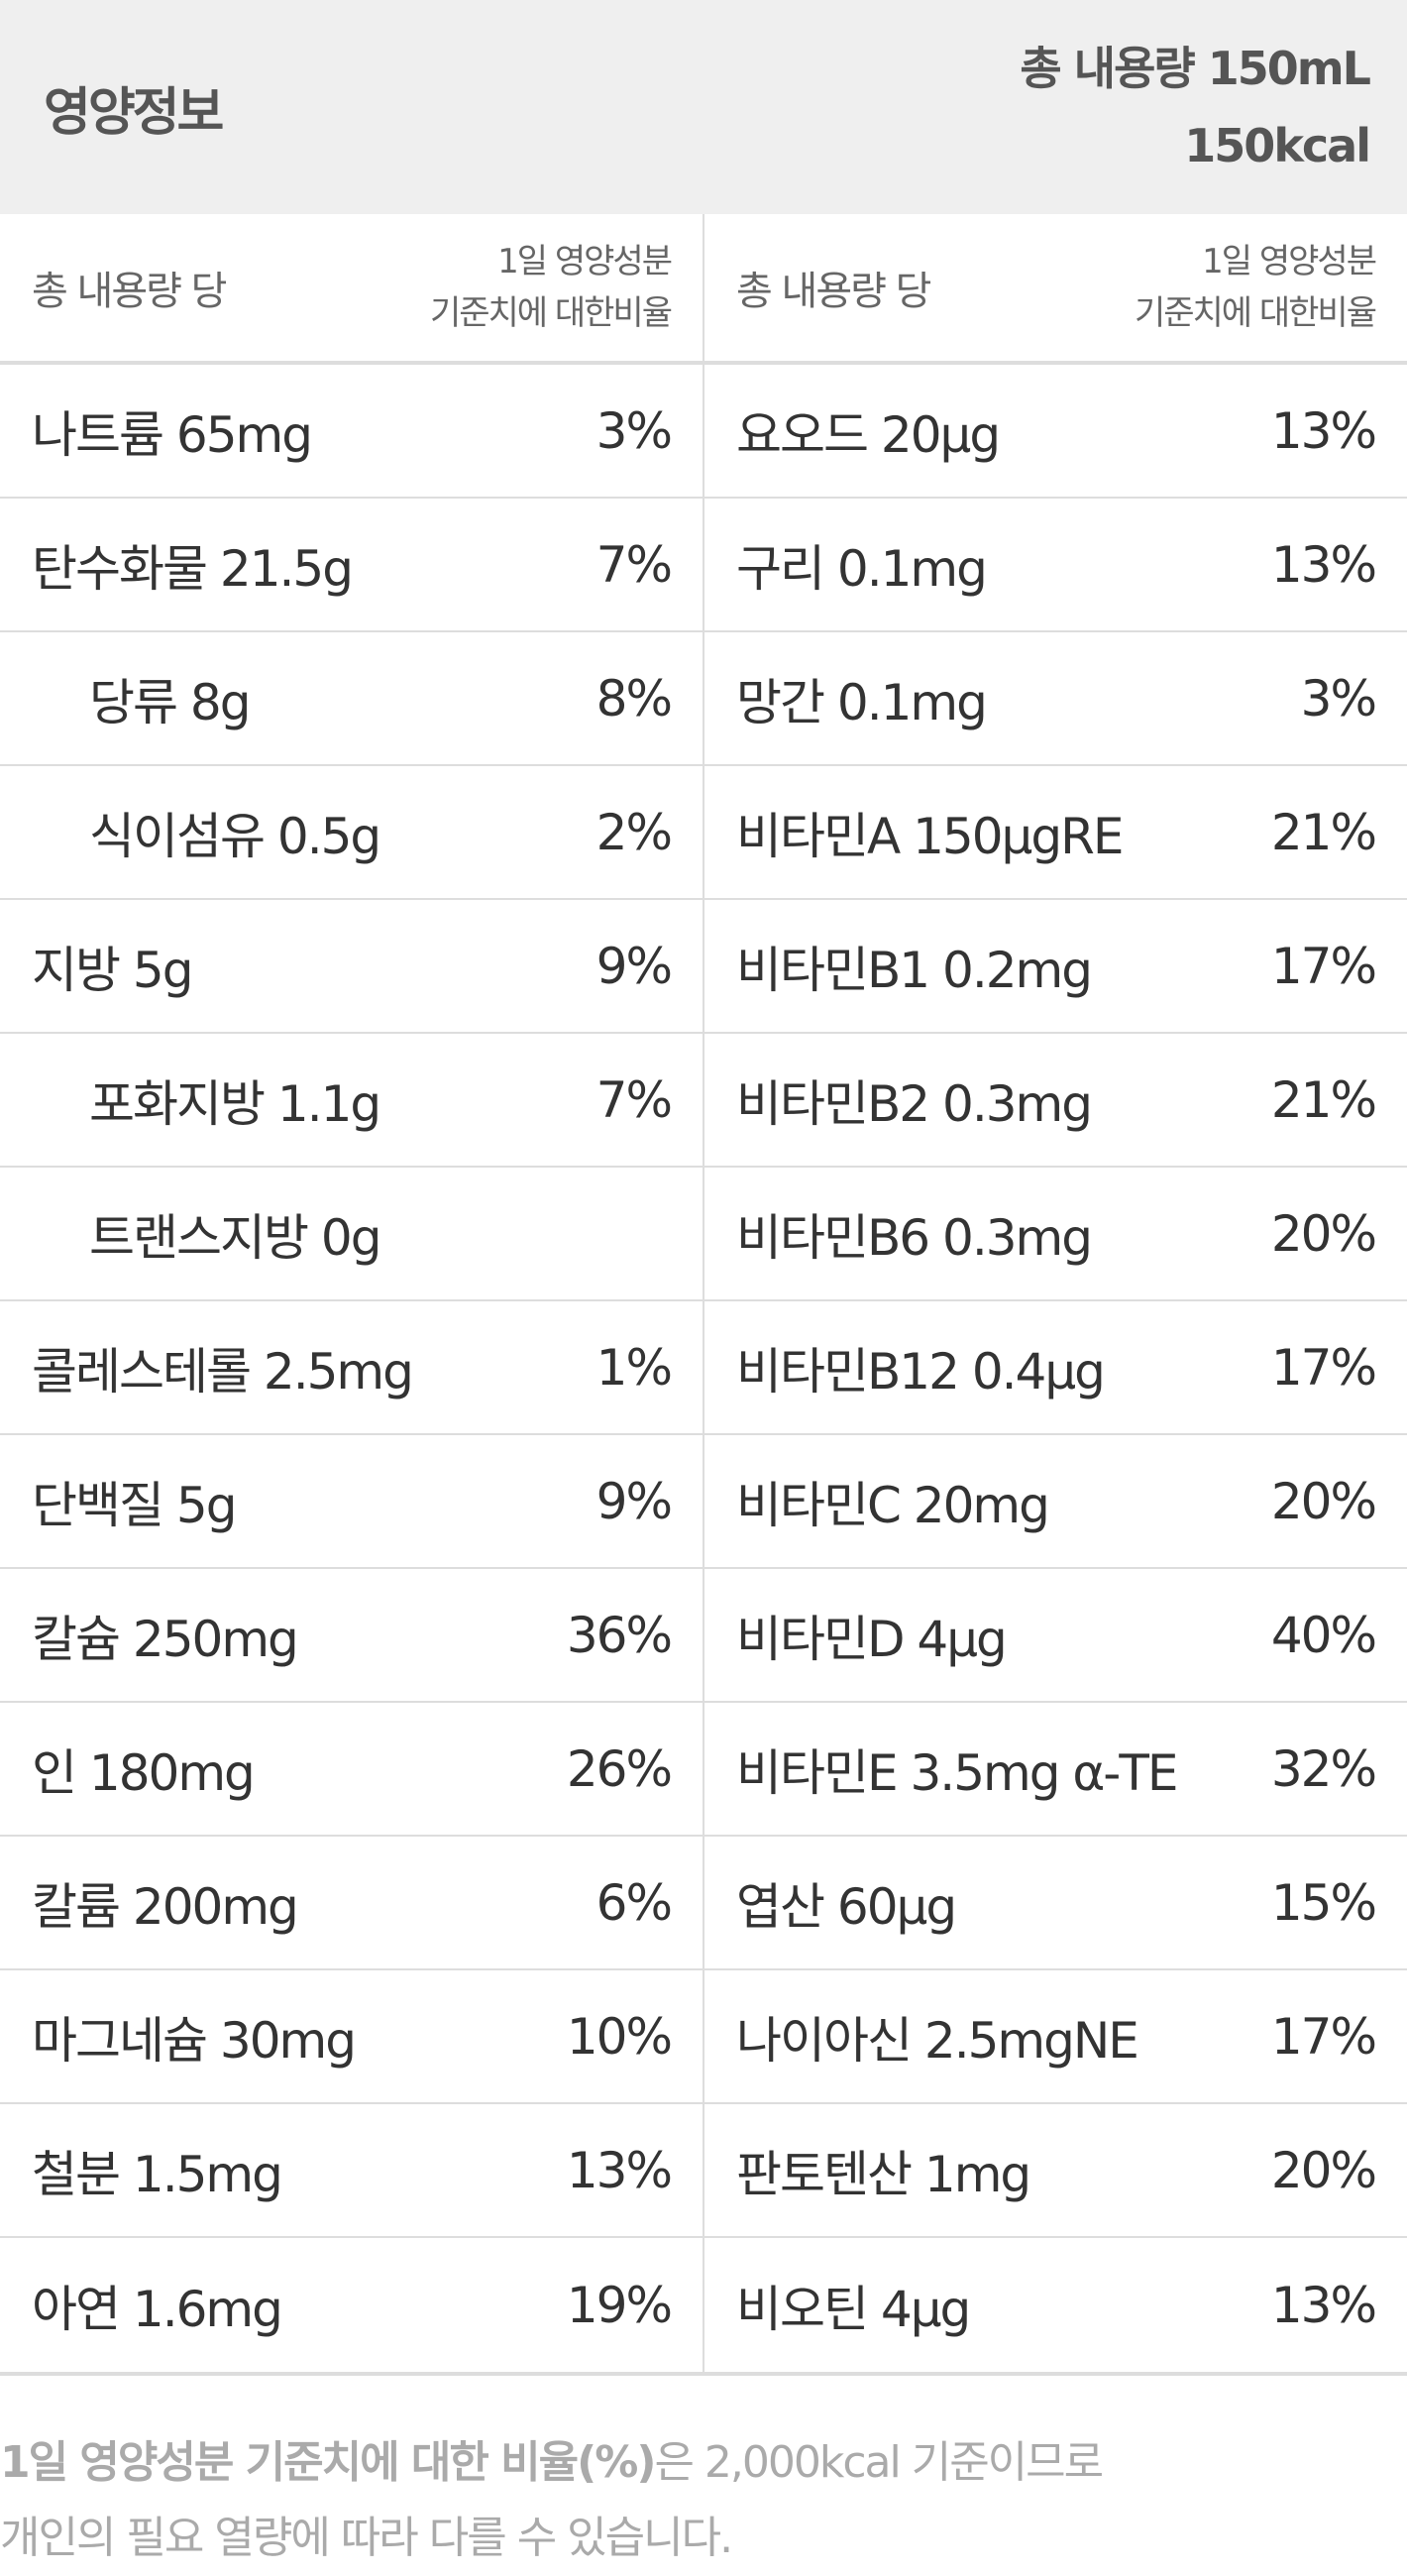  What do you see at coordinates (868, 434) in the screenshot?
I see `nutrient-name: 요오드 20μg` at bounding box center [868, 434].